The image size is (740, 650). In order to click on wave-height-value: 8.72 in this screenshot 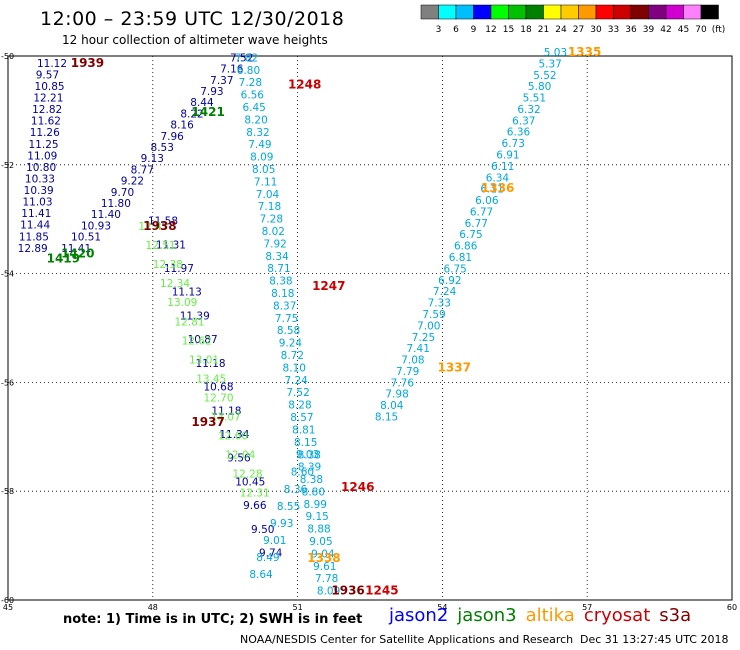, I will do `click(292, 356)`.